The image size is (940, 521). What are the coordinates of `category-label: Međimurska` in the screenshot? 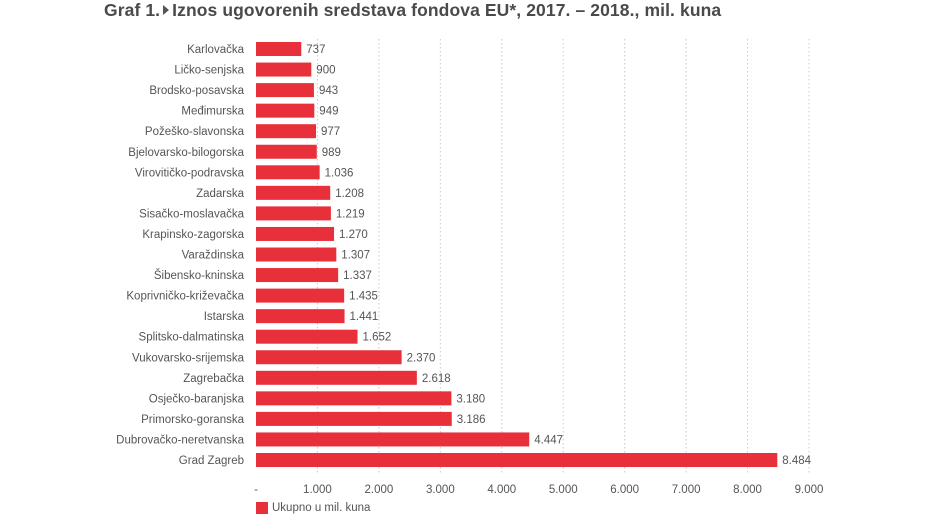 It's located at (212, 112).